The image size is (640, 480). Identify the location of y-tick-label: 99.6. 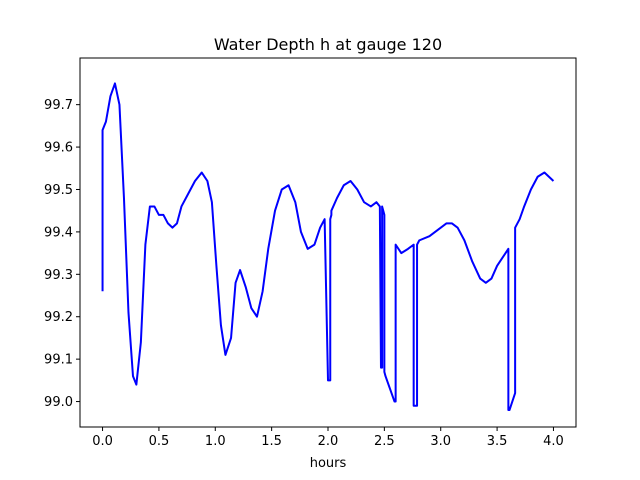
(58, 148).